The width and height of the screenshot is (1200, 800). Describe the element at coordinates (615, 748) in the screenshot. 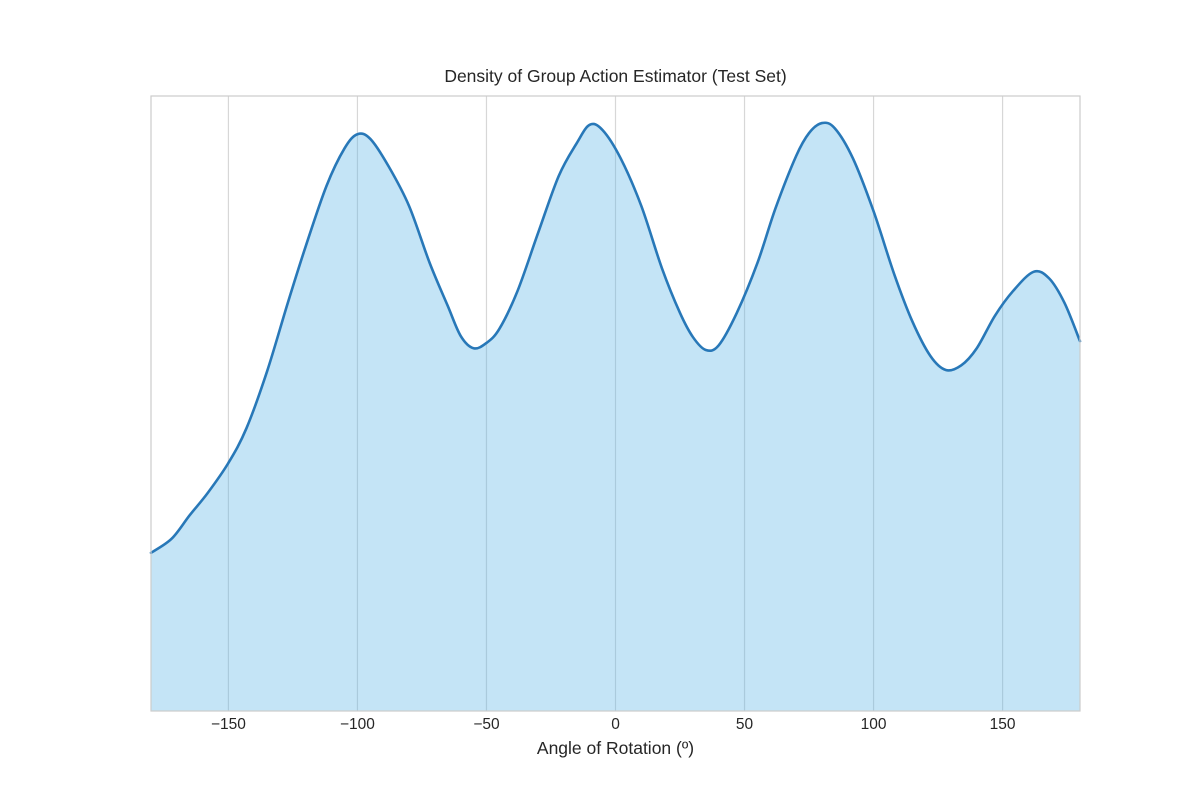

I see `x-axis-label: Angle of Rotation (º)` at that location.